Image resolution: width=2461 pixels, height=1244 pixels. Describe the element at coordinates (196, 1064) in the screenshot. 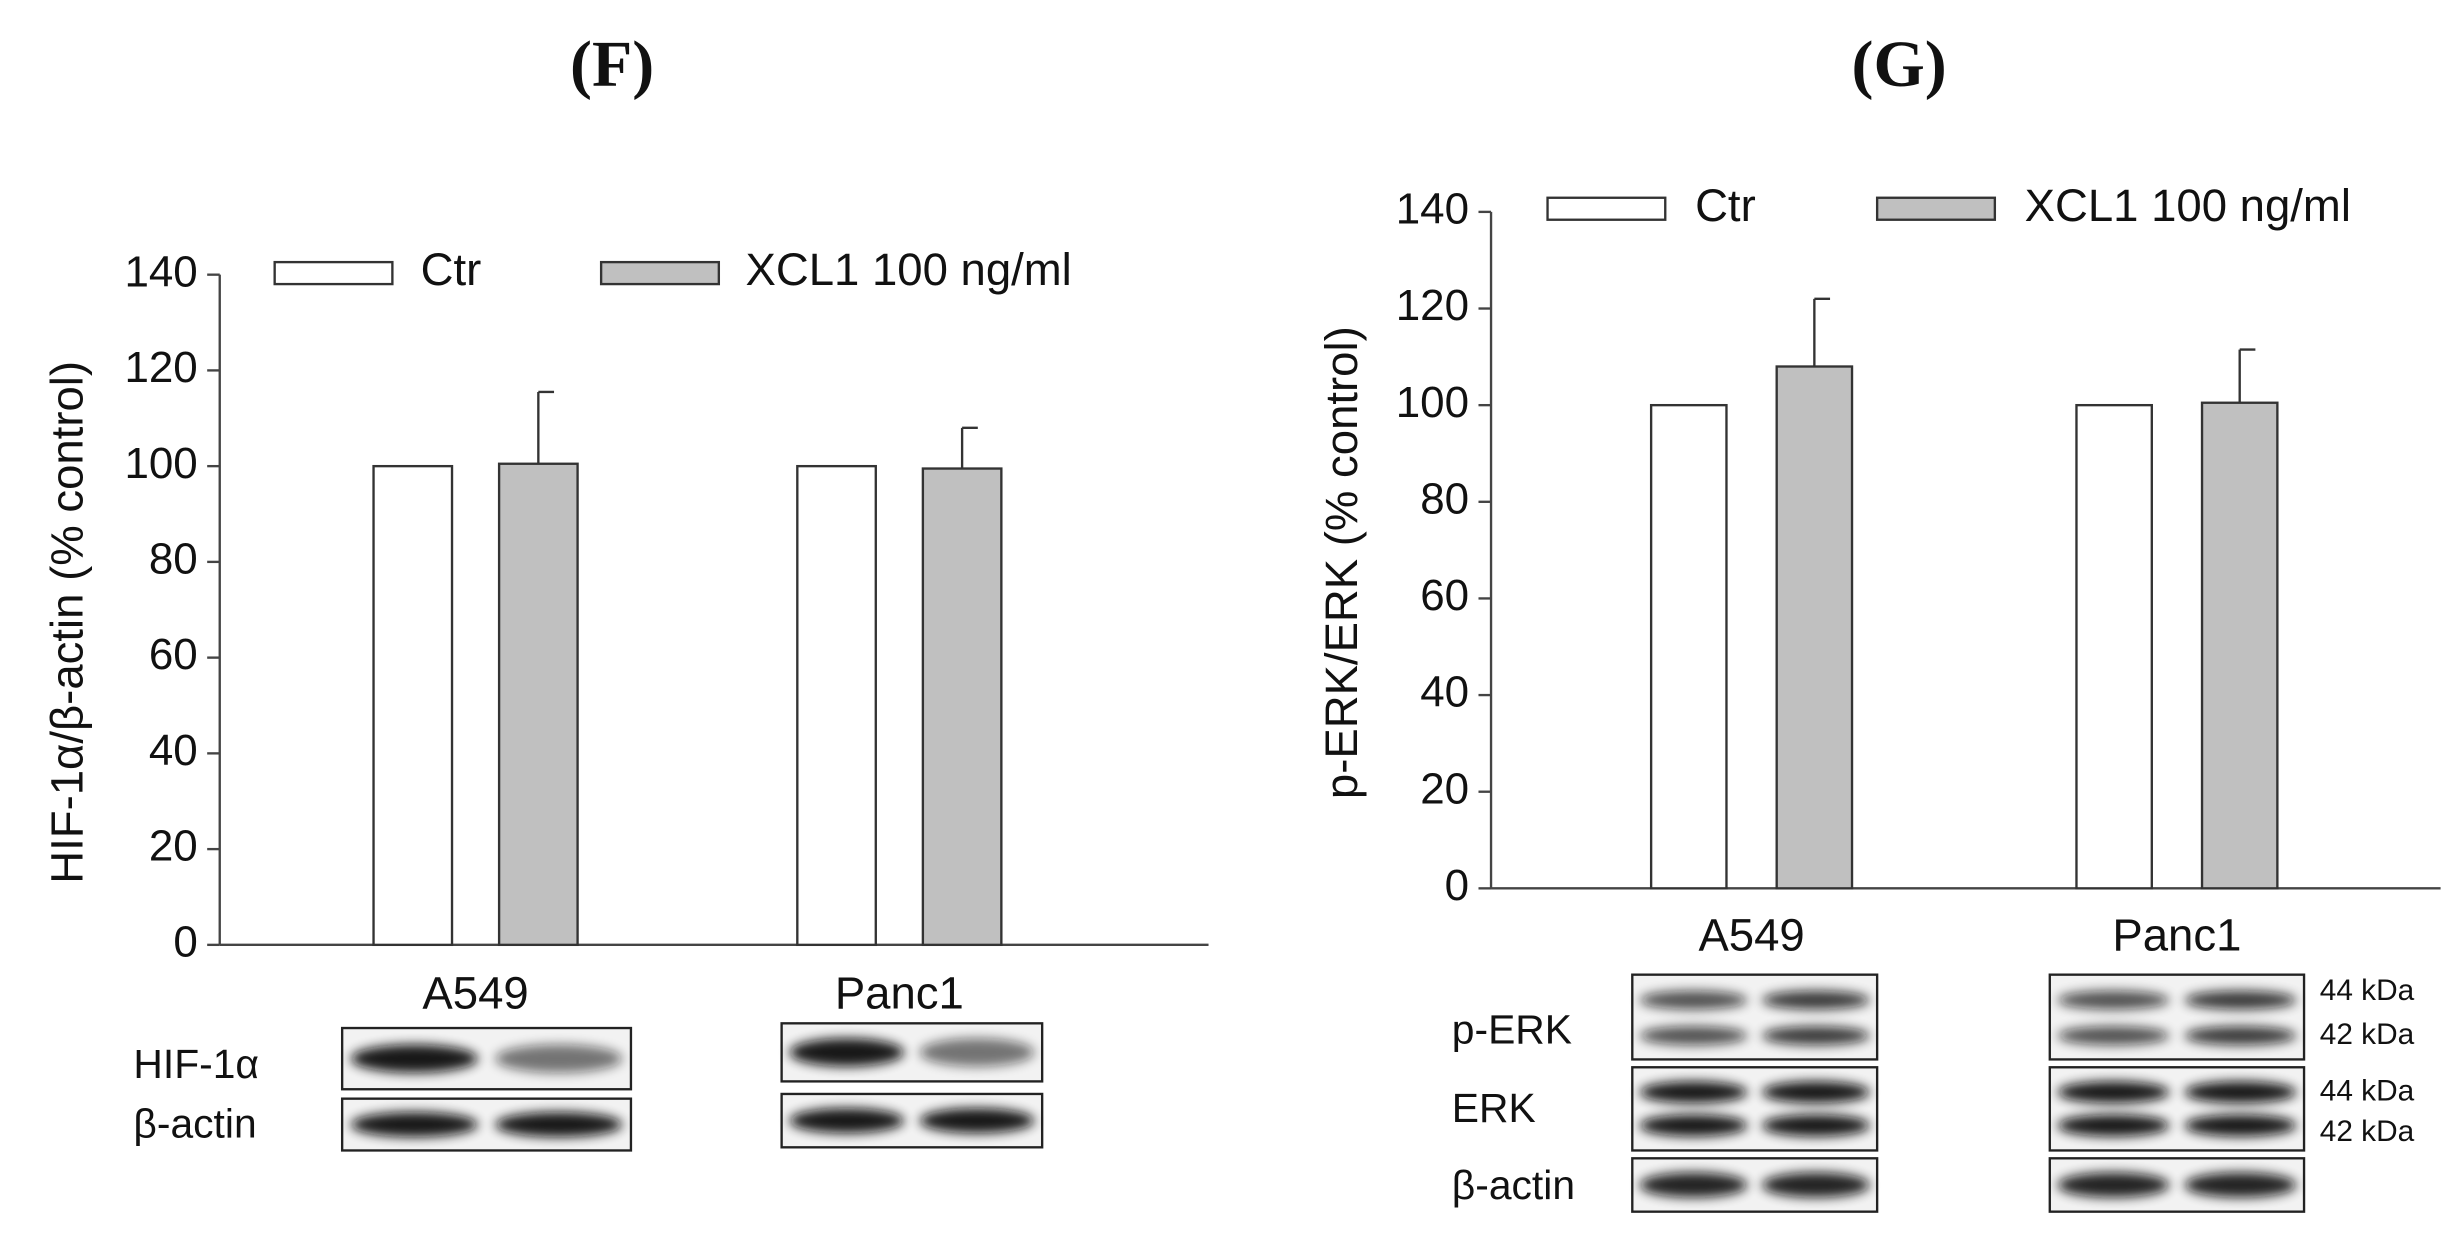

I see `blot-label: HIF-1α` at that location.